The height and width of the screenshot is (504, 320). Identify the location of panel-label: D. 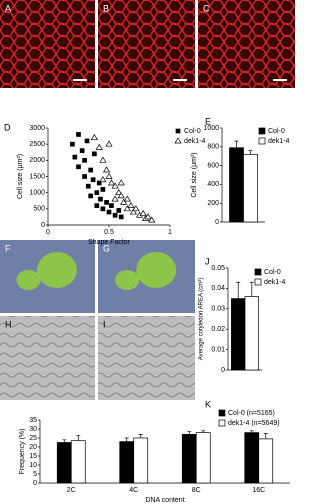
(7, 127).